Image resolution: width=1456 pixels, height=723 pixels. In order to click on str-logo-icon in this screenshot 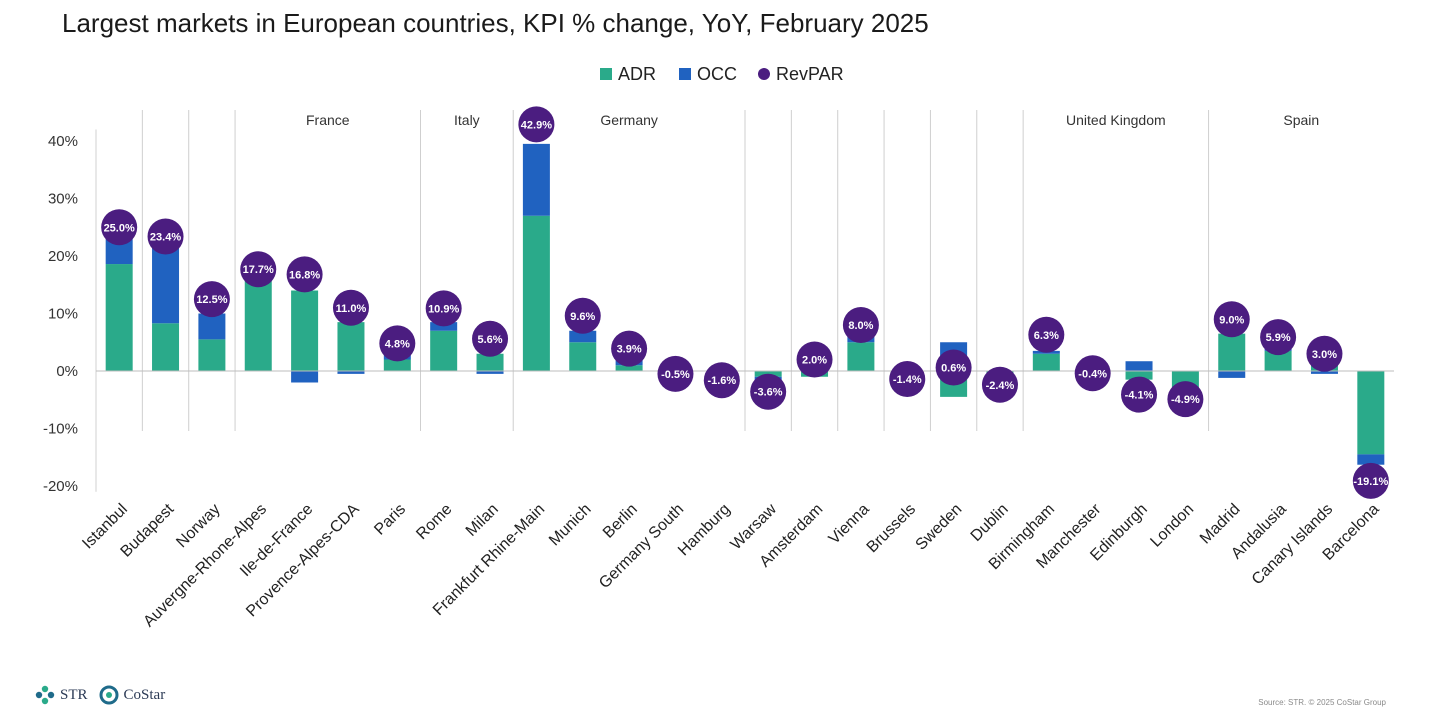, I will do `click(45, 695)`.